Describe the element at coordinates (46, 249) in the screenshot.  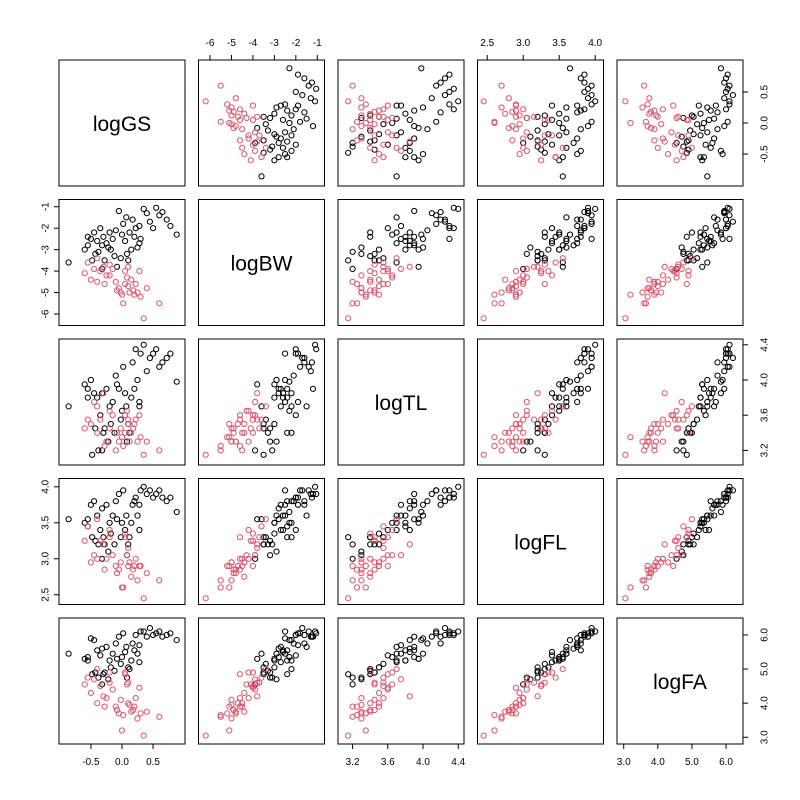
I see `y-tick-label-logBW-3: -3` at that location.